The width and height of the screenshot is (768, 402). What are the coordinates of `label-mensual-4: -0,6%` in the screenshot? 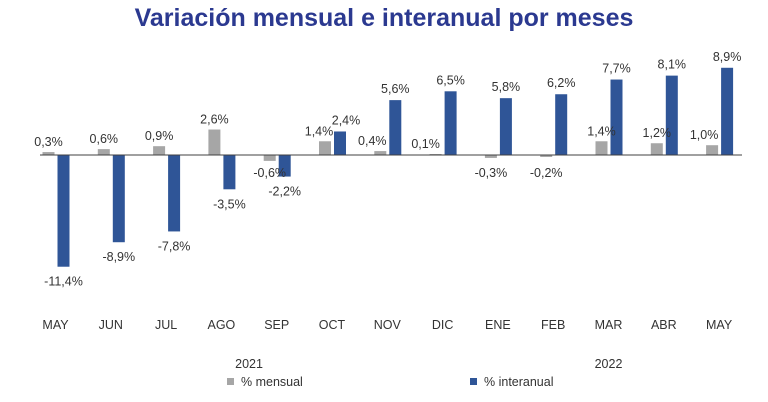 It's located at (269, 173).